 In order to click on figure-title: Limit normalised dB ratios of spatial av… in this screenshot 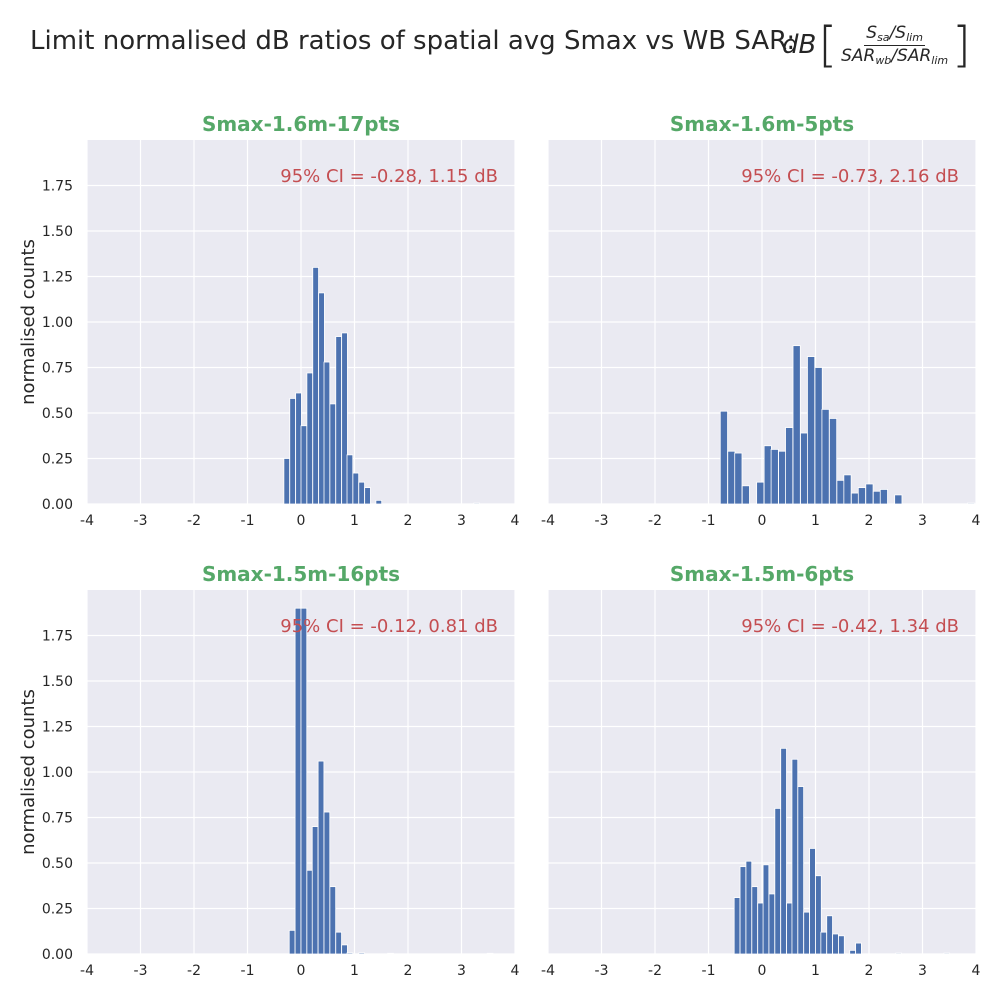, I will do `click(413, 41)`.